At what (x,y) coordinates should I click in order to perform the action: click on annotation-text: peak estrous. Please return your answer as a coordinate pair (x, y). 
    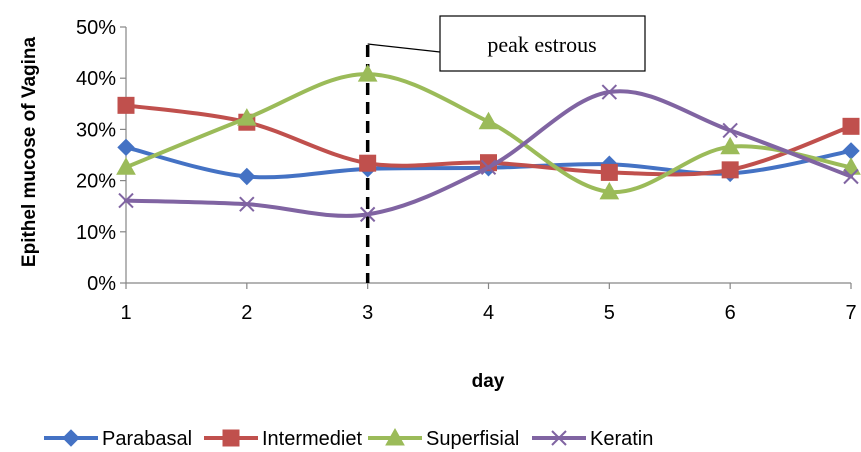
    Looking at the image, I should click on (541, 44).